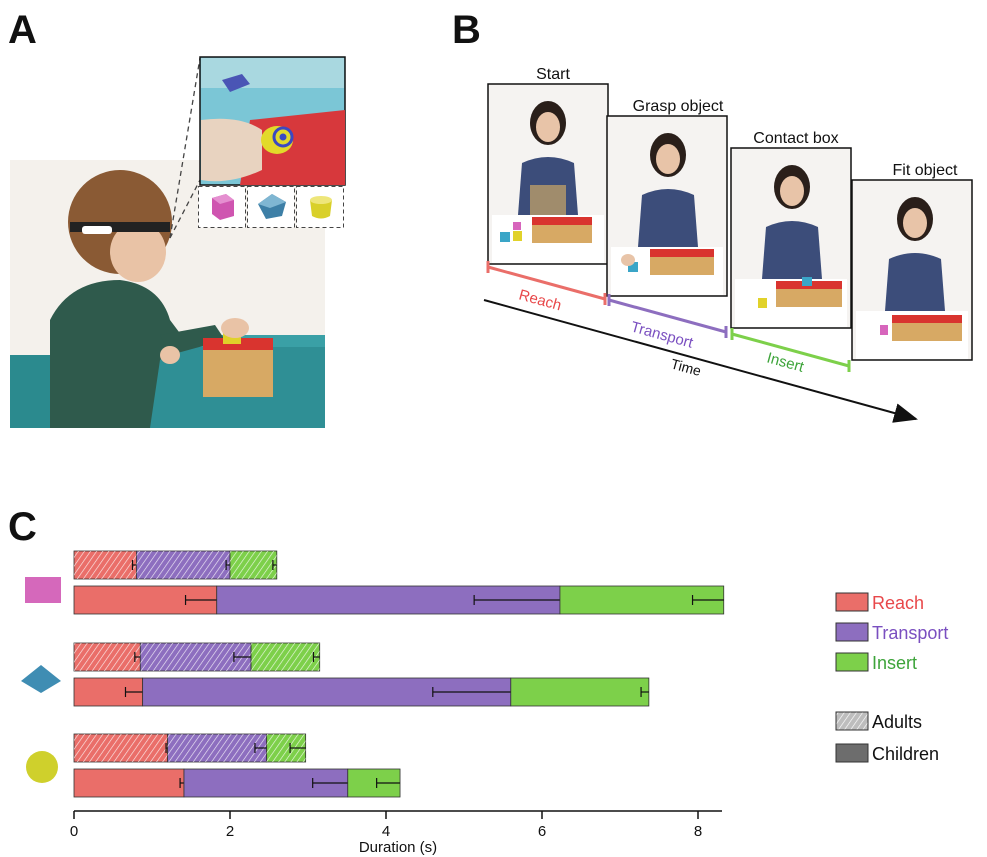 This screenshot has width=987, height=857. I want to click on x-tick-label-2: 2, so click(230, 831).